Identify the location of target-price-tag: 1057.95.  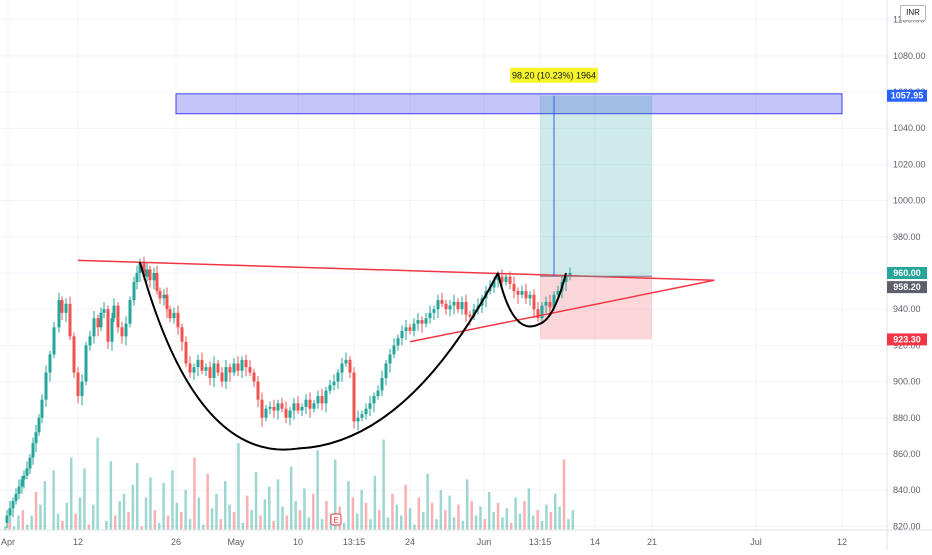
(907, 96).